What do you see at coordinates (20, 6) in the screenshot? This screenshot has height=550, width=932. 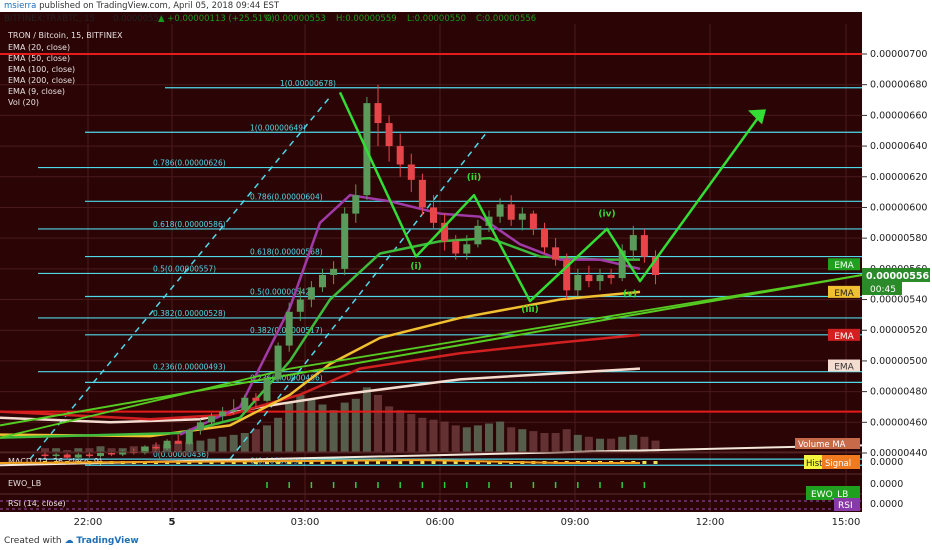 I see `author-name: msierra` at bounding box center [20, 6].